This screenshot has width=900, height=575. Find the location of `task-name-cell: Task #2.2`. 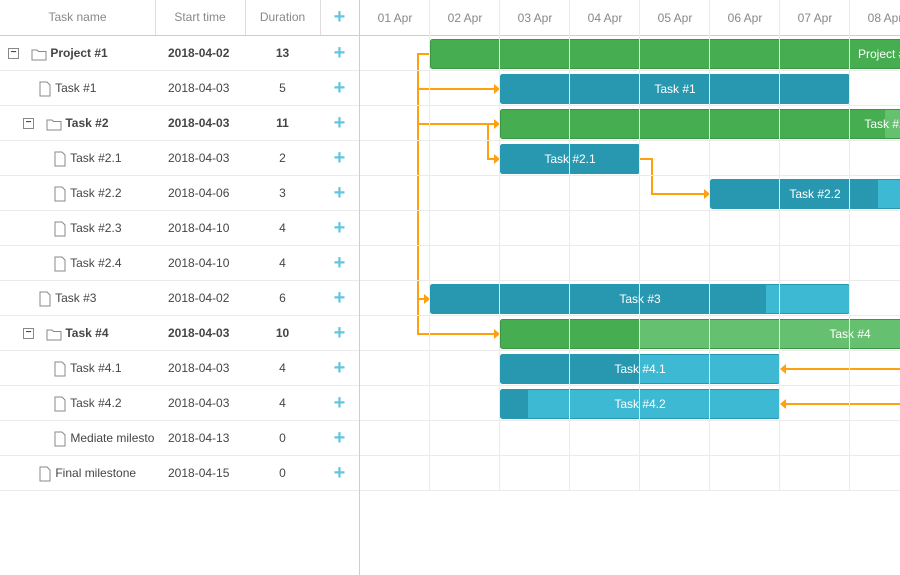

task-name-cell: Task #2.2 is located at coordinates (104, 193).